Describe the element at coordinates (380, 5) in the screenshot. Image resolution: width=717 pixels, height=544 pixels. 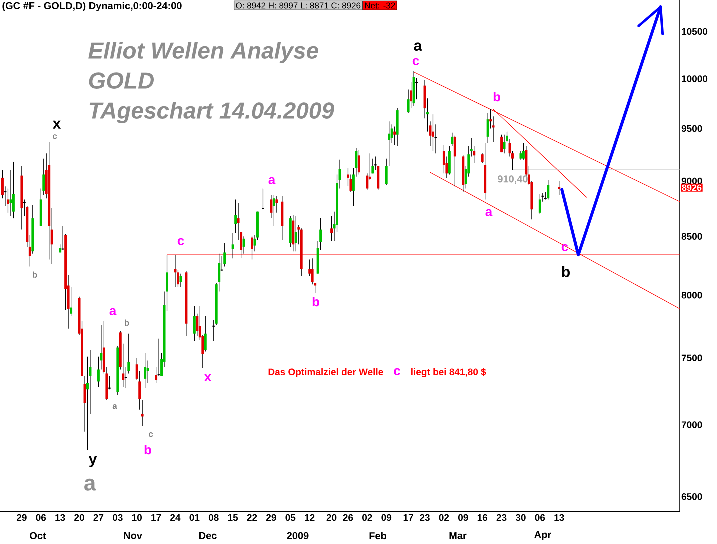
I see `annotation: Net: -32` at that location.